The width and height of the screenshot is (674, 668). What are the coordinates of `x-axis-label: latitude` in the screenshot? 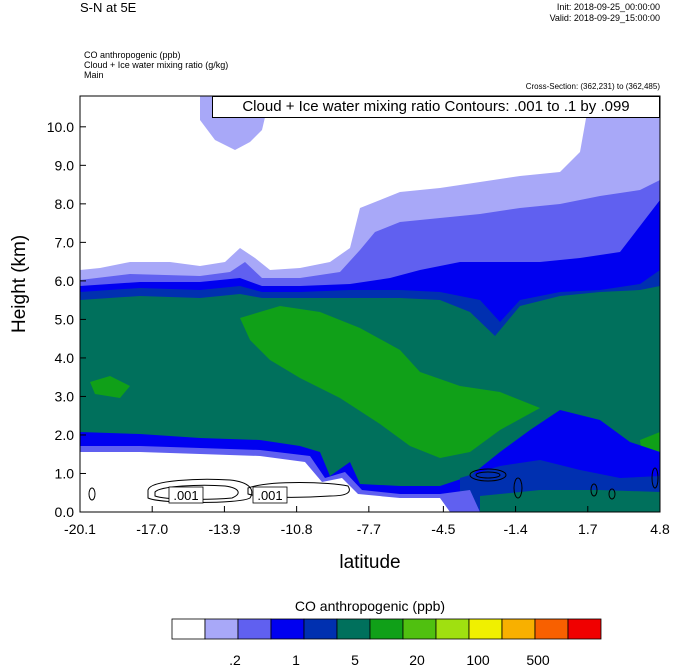 It's located at (370, 562).